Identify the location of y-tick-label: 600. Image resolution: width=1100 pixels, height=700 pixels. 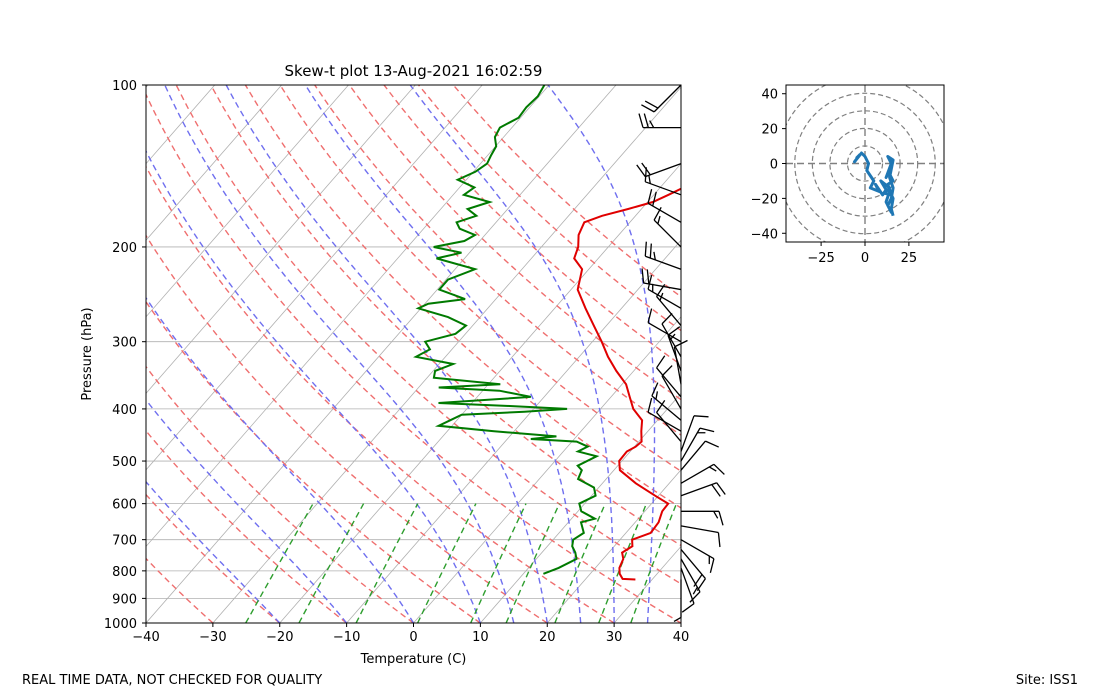
(124, 505).